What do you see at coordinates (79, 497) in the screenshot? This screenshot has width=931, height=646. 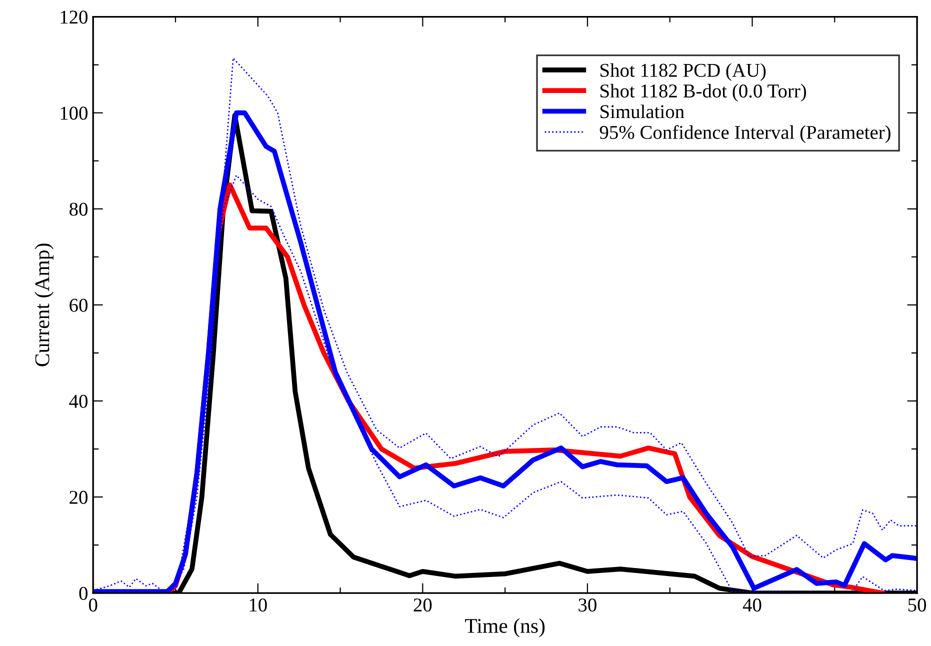 I see `y-tick-label: 20` at bounding box center [79, 497].